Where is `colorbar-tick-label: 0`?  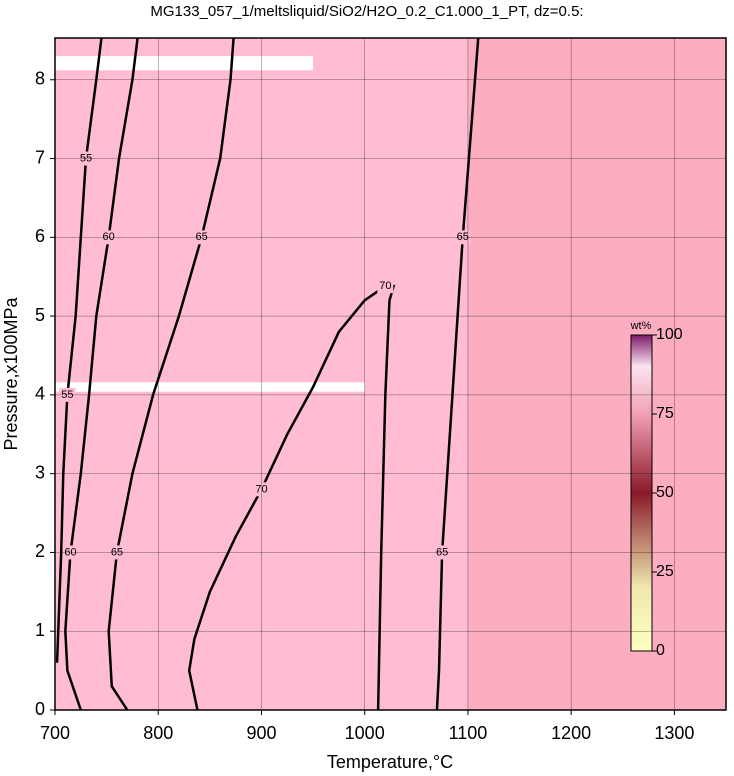 colorbar-tick-label: 0 is located at coordinates (660, 650).